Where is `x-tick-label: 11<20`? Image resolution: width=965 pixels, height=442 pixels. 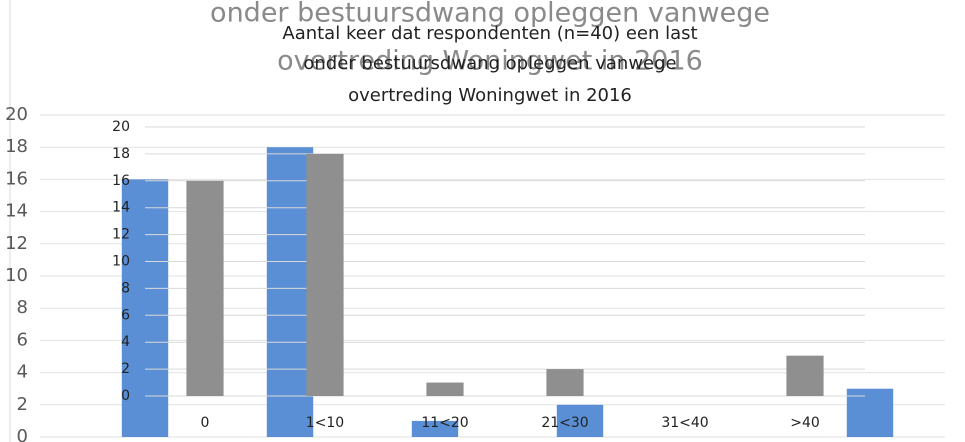
x-tick-label: 11<20 is located at coordinates (444, 423).